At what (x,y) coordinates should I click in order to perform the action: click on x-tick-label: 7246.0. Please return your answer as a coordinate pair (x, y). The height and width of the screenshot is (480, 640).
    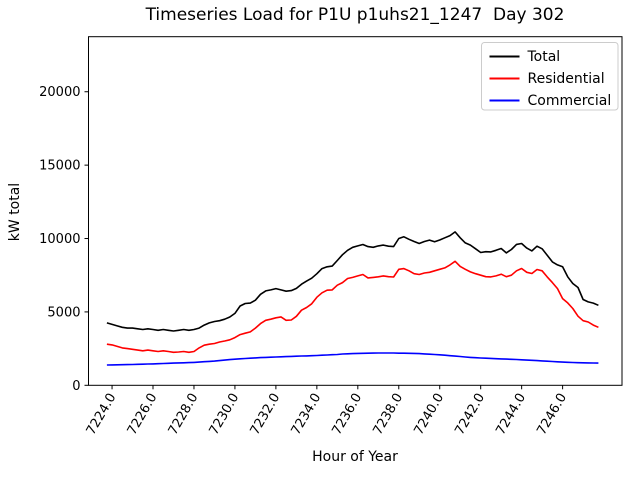
    Looking at the image, I should click on (552, 414).